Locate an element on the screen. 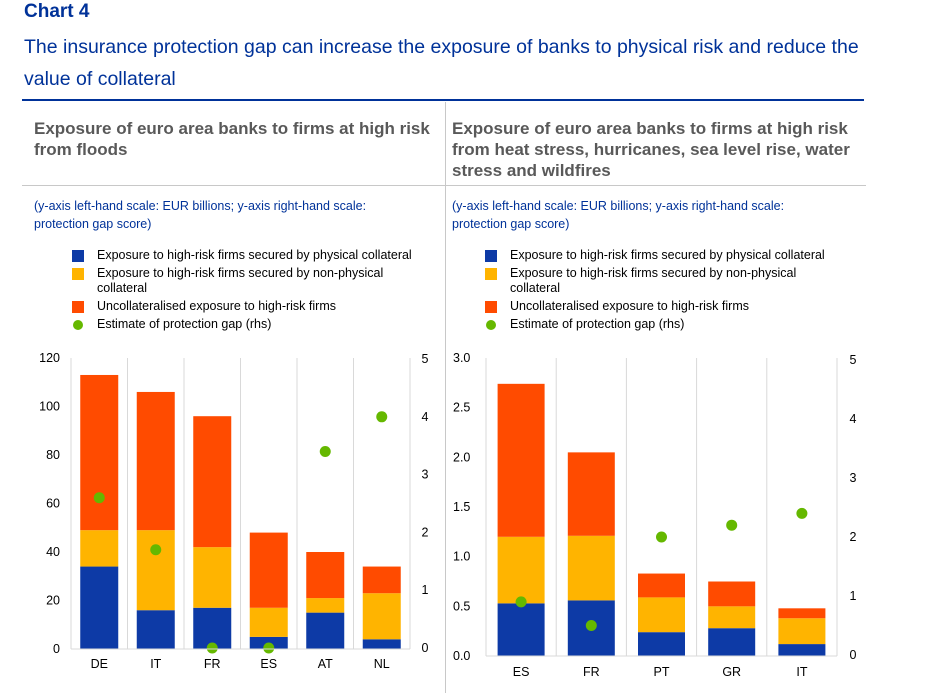  x-tick-label: GR is located at coordinates (731, 672).